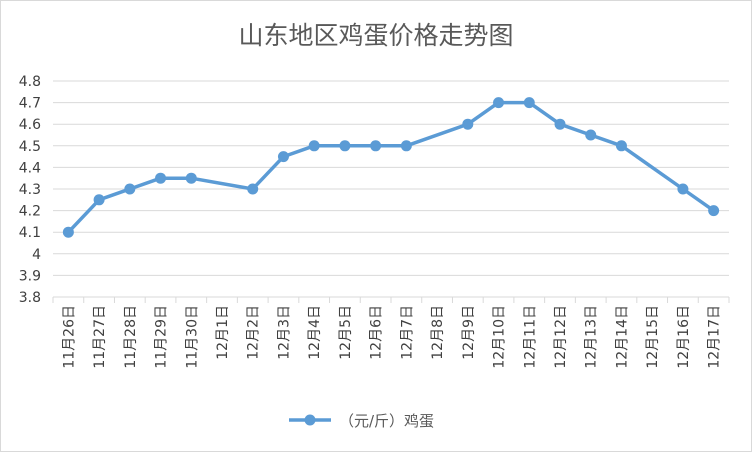  What do you see at coordinates (30, 298) in the screenshot?
I see `y-tick-label: 3.8` at bounding box center [30, 298].